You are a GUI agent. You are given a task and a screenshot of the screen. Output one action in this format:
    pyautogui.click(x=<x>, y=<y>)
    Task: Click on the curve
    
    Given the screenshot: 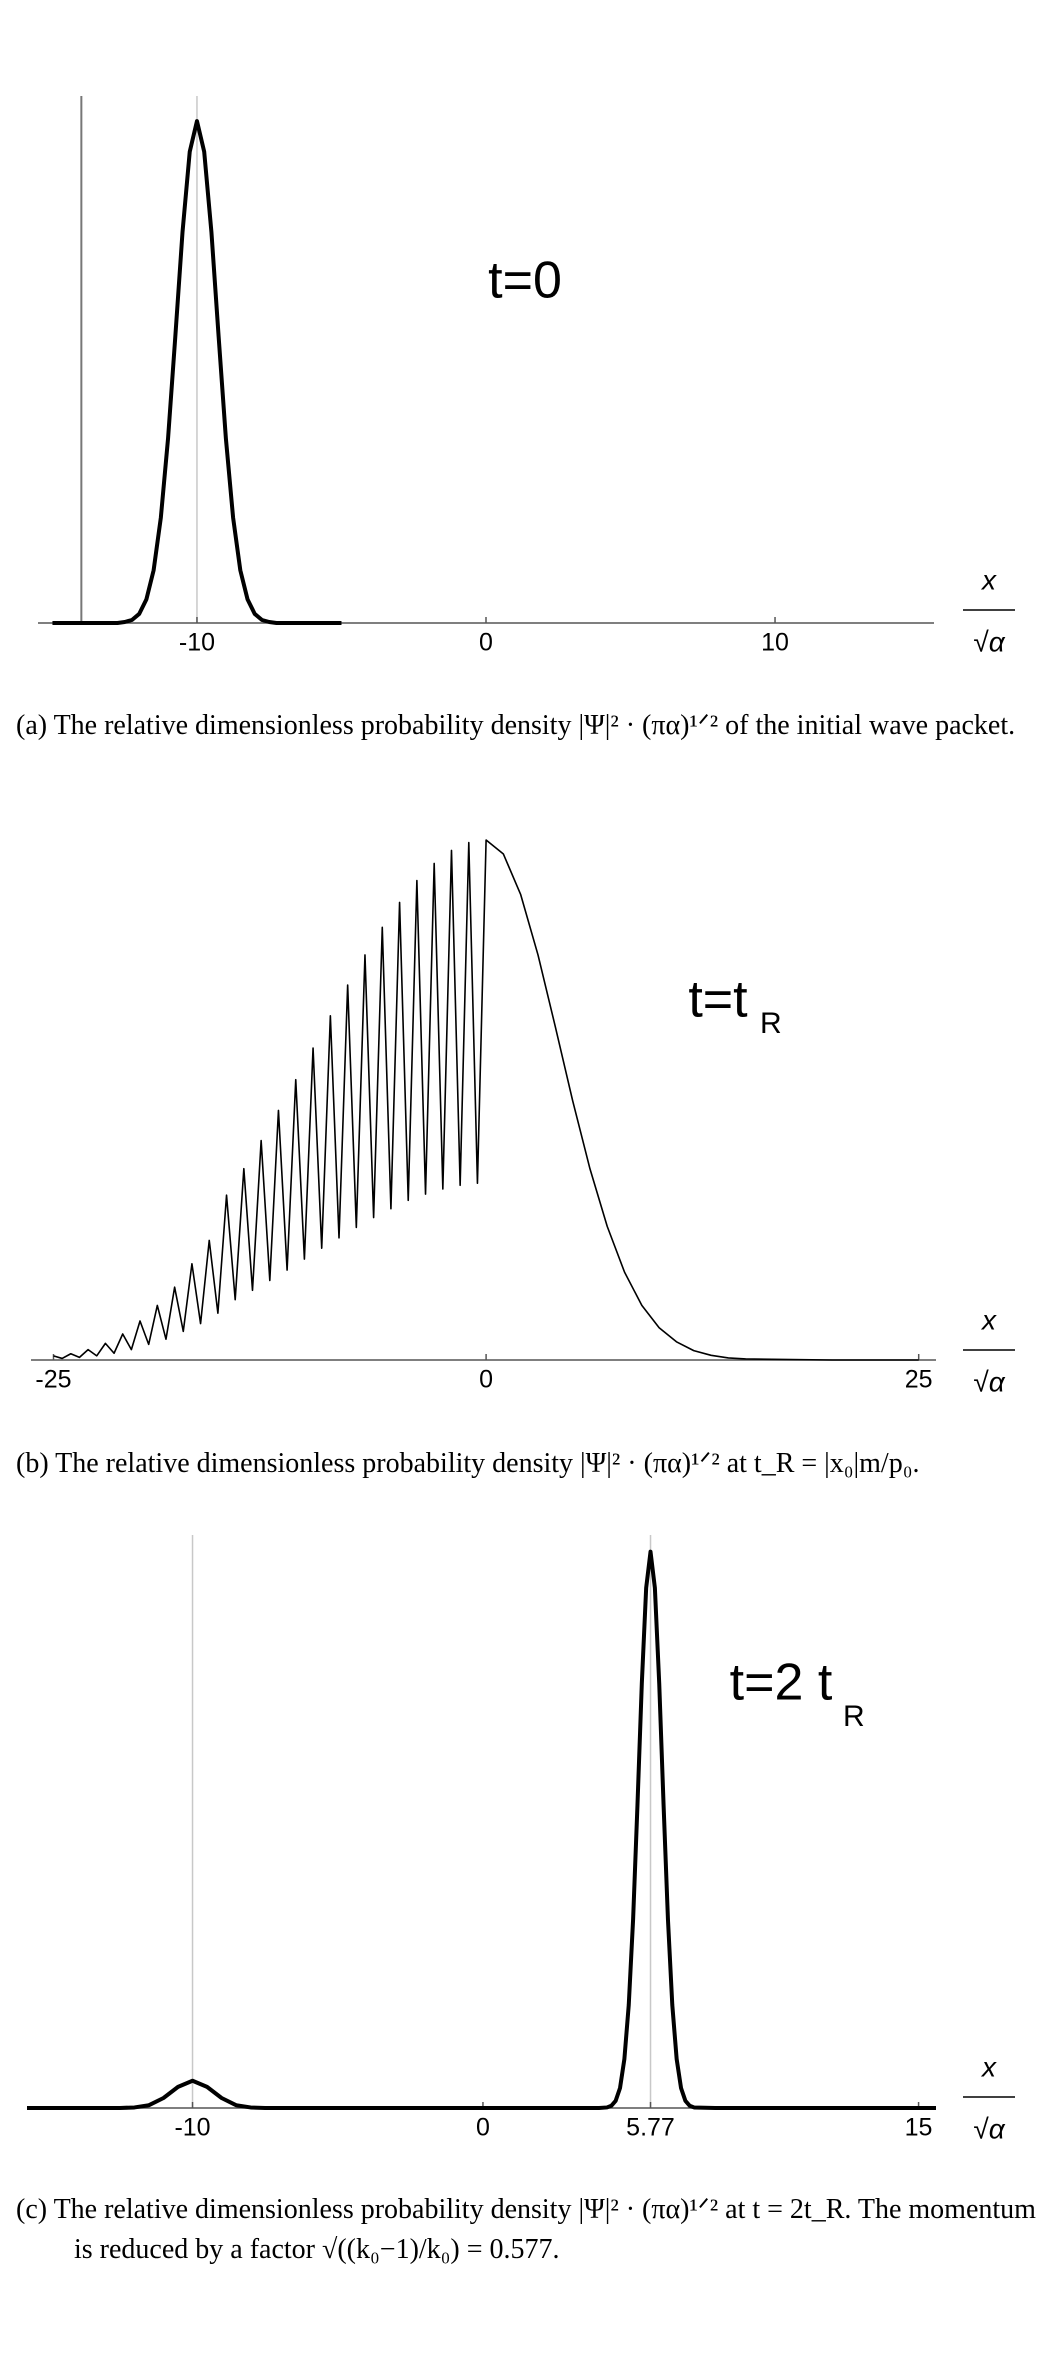 What is the action you would take?
    pyautogui.click(x=197, y=372)
    